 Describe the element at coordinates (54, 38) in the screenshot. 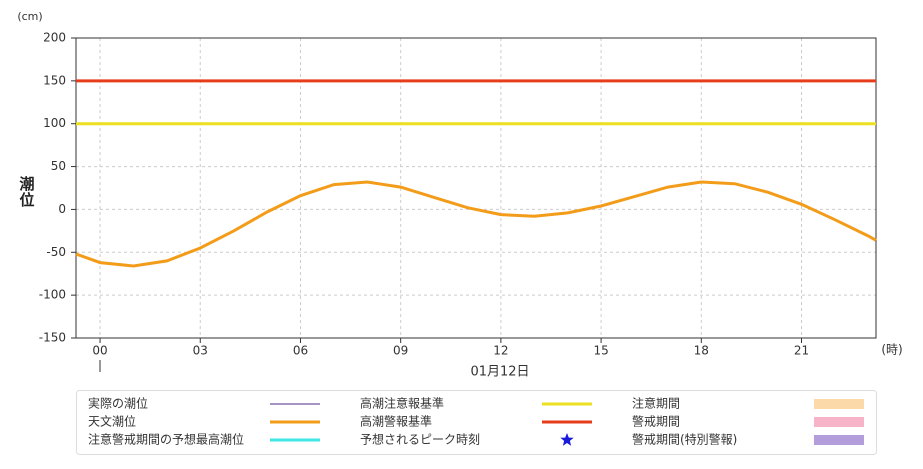

I see `y-tick-label: 200` at that location.